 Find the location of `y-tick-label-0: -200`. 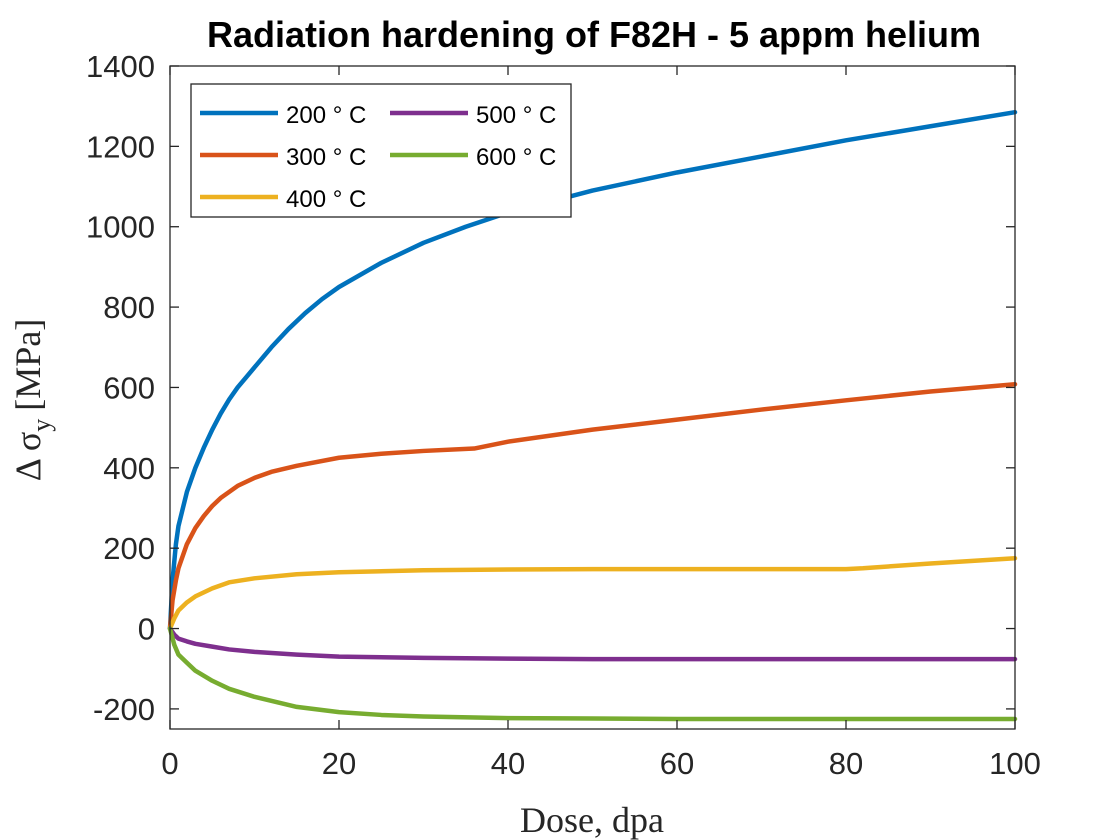

y-tick-label-0: -200 is located at coordinates (124, 709).